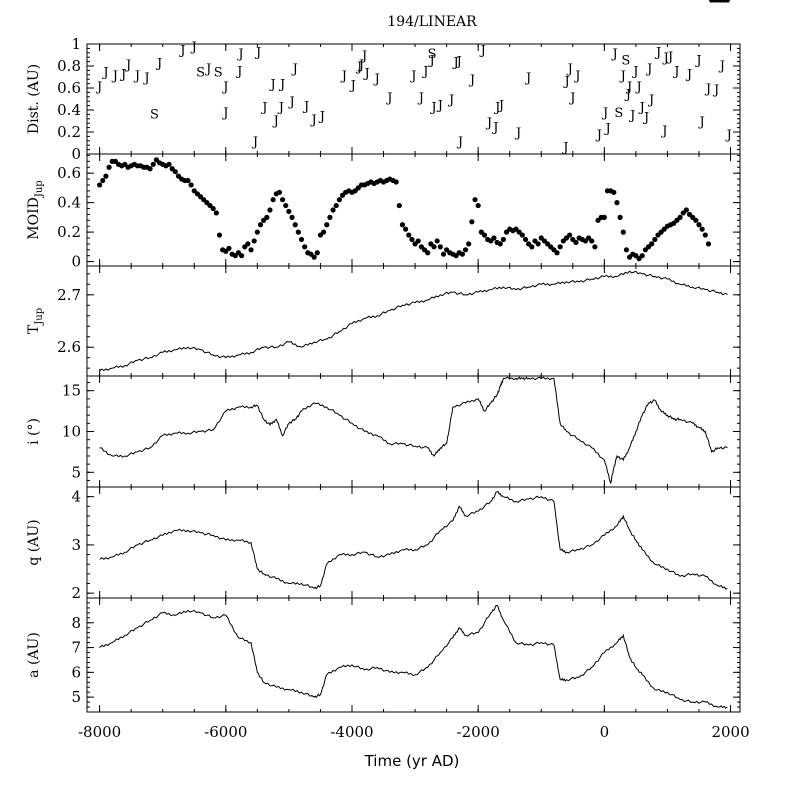 The height and width of the screenshot is (797, 797). What do you see at coordinates (76, 497) in the screenshot?
I see `ytick-label-q: 4` at bounding box center [76, 497].